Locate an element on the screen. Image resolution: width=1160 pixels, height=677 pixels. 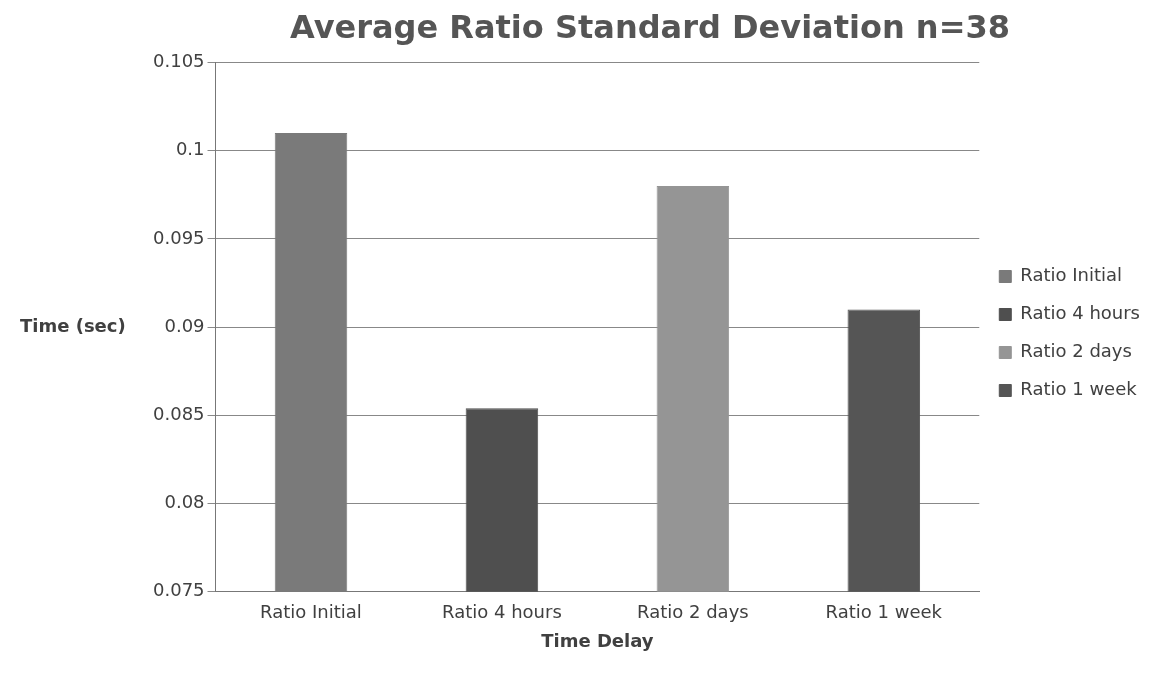
legend-label: Ratio 4 hours is located at coordinates (1080, 313).